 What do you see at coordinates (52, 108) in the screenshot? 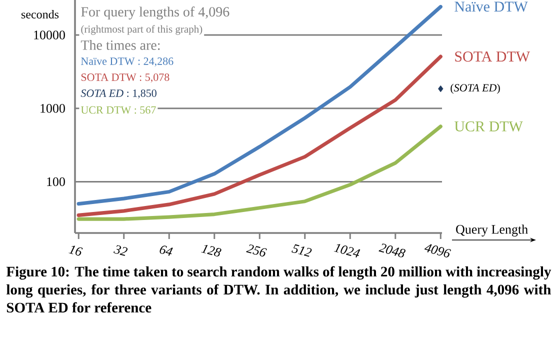
I see `y-tick-label: 1000` at bounding box center [52, 108].